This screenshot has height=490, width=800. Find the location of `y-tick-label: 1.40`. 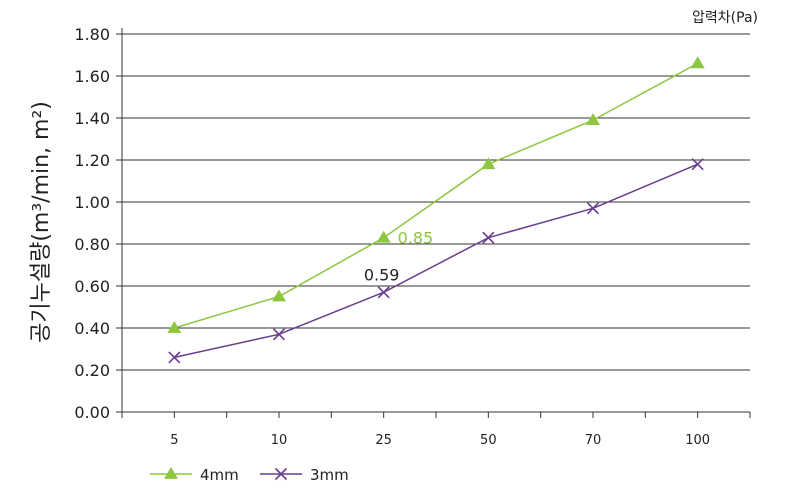

y-tick-label: 1.40 is located at coordinates (92, 118).